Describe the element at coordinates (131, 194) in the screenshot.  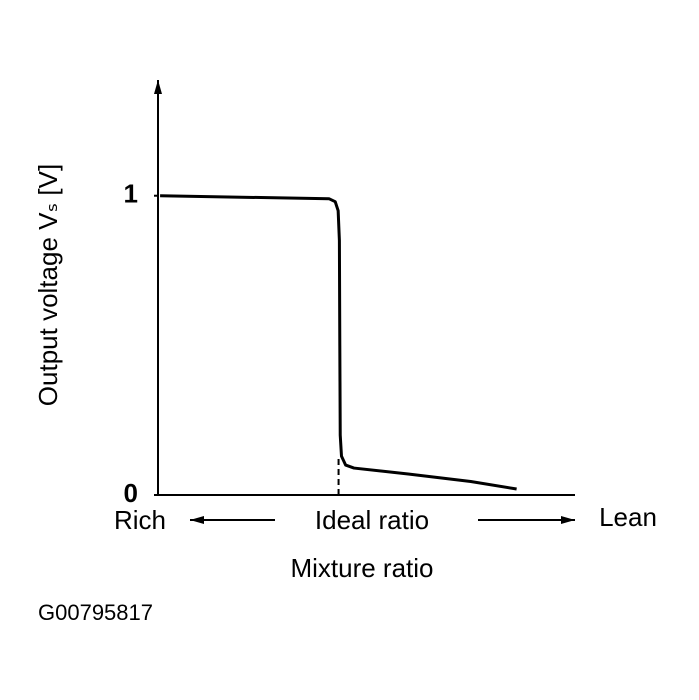
I see `y-tick-label: 1` at that location.